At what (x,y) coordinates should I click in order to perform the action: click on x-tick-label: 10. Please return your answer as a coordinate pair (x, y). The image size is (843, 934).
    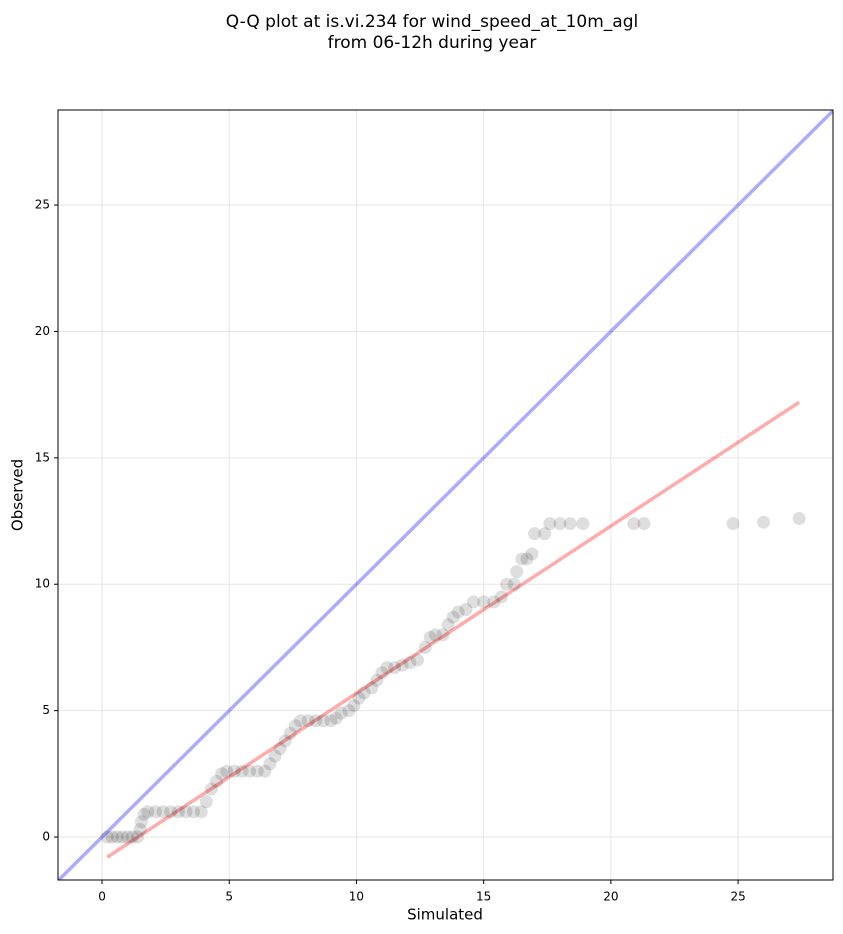
    Looking at the image, I should click on (356, 897).